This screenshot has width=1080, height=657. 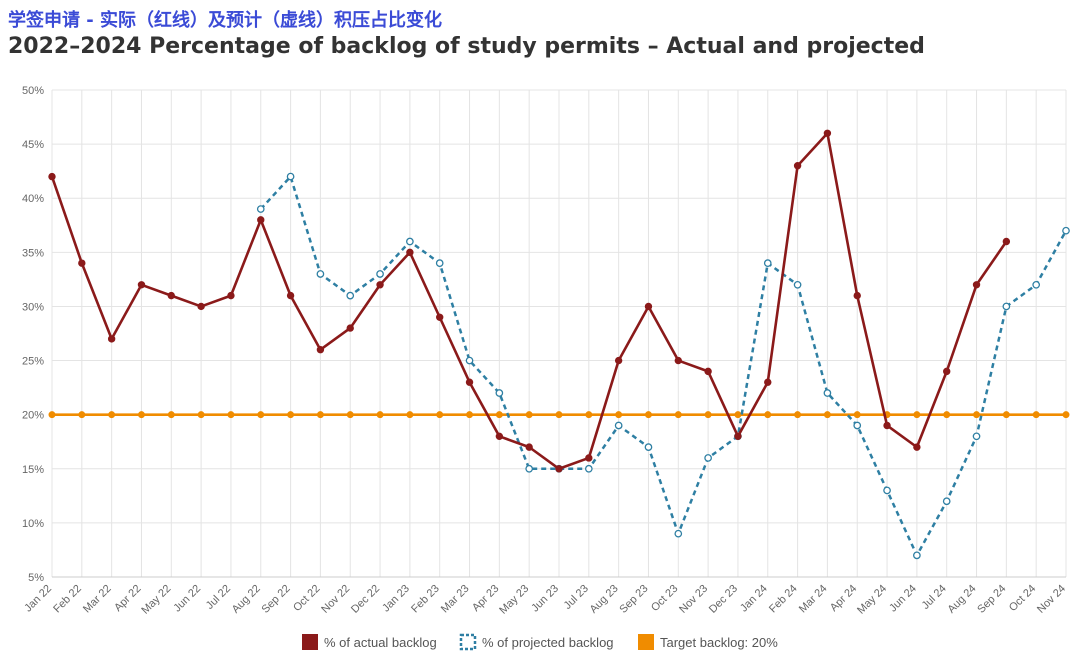 What do you see at coordinates (33, 362) in the screenshot?
I see `y-tick-label: 25%` at bounding box center [33, 362].